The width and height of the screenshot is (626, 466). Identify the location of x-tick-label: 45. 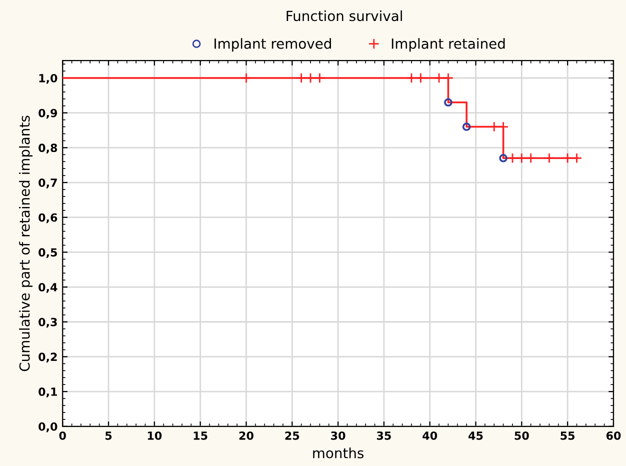
(475, 436).